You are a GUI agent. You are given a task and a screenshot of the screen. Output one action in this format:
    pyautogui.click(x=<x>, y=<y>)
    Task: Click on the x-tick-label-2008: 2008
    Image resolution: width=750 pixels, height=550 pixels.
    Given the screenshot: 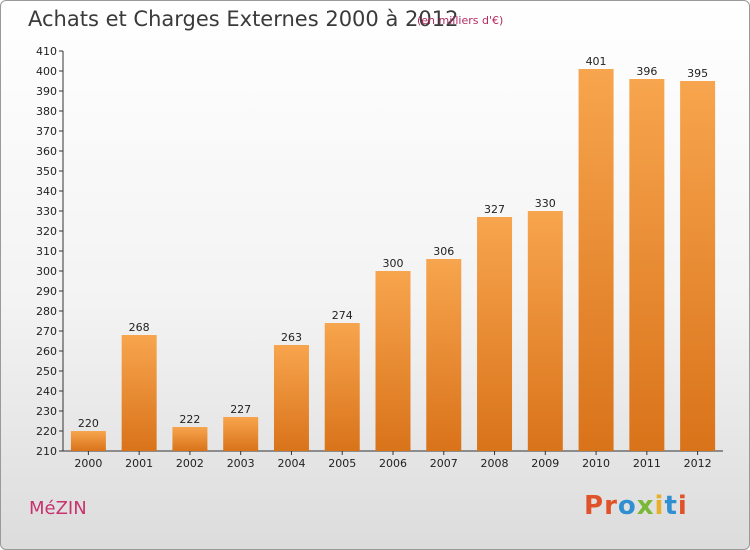 What is the action you would take?
    pyautogui.click(x=495, y=463)
    